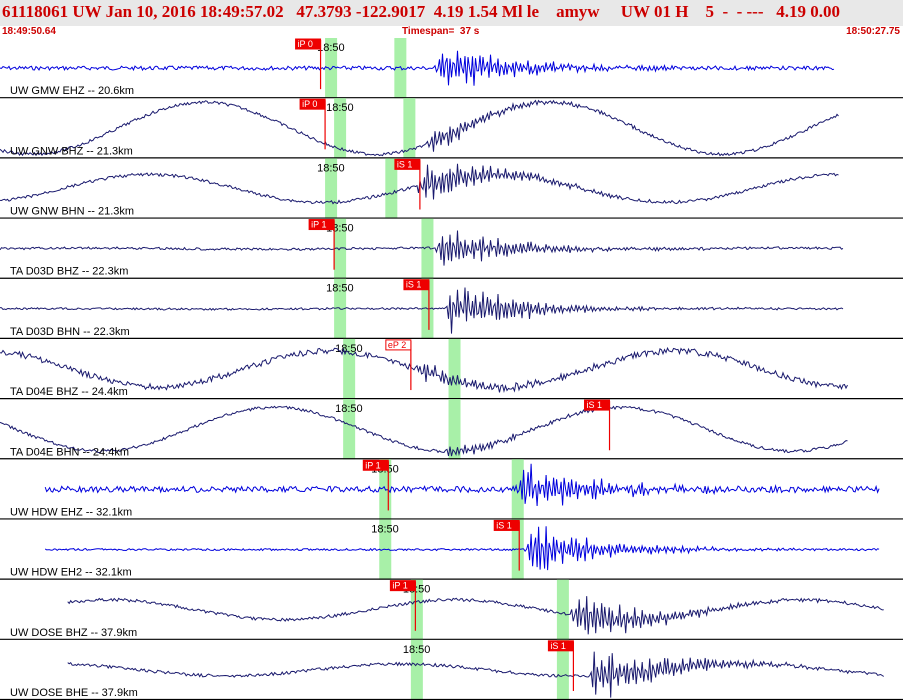  I want to click on timespan-label: Timespan= 37 s, so click(441, 31).